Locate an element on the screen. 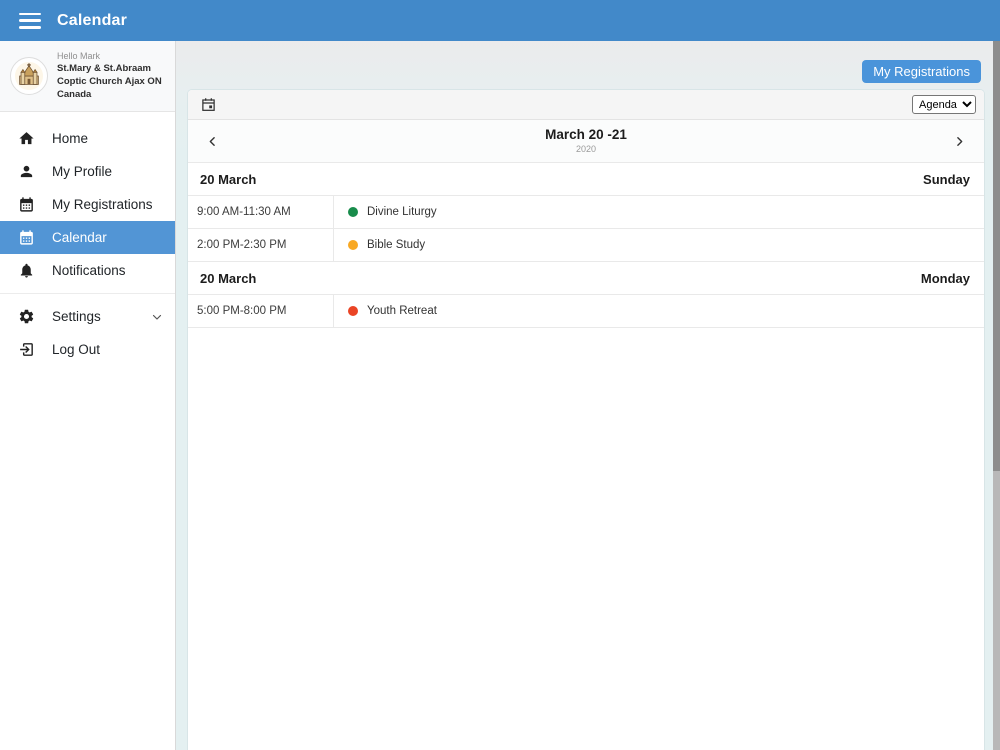  scrollbar-thumb is located at coordinates (996, 256).